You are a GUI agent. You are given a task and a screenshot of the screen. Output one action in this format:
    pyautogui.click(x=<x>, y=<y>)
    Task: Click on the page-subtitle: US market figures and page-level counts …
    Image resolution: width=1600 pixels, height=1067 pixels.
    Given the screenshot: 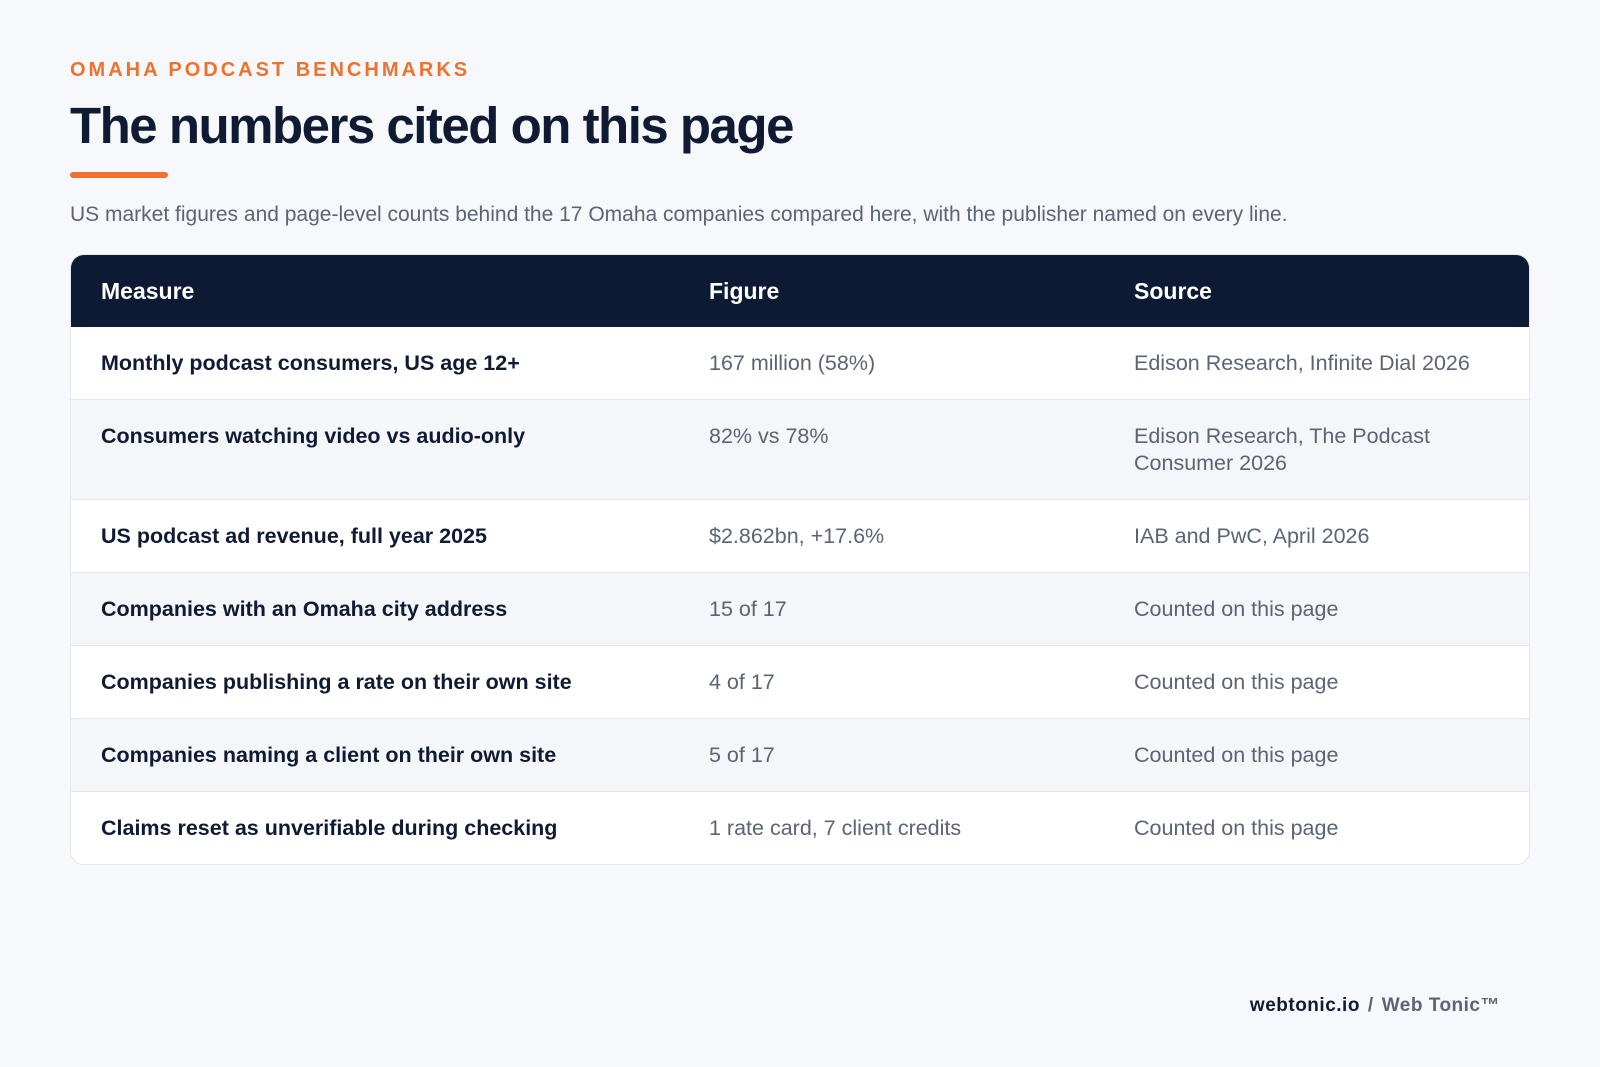 What is the action you would take?
    pyautogui.click(x=679, y=214)
    